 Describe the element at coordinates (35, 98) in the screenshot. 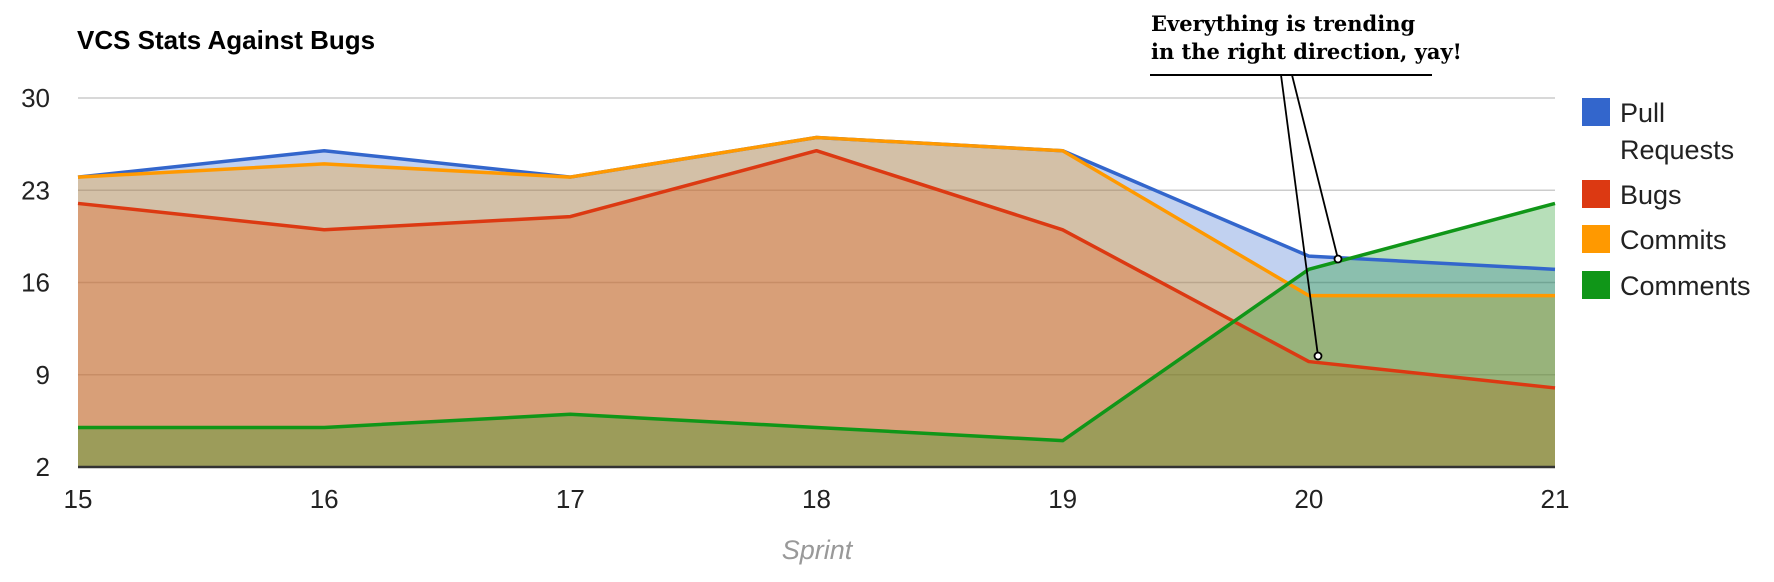

I see `y-tick-label: 30` at that location.